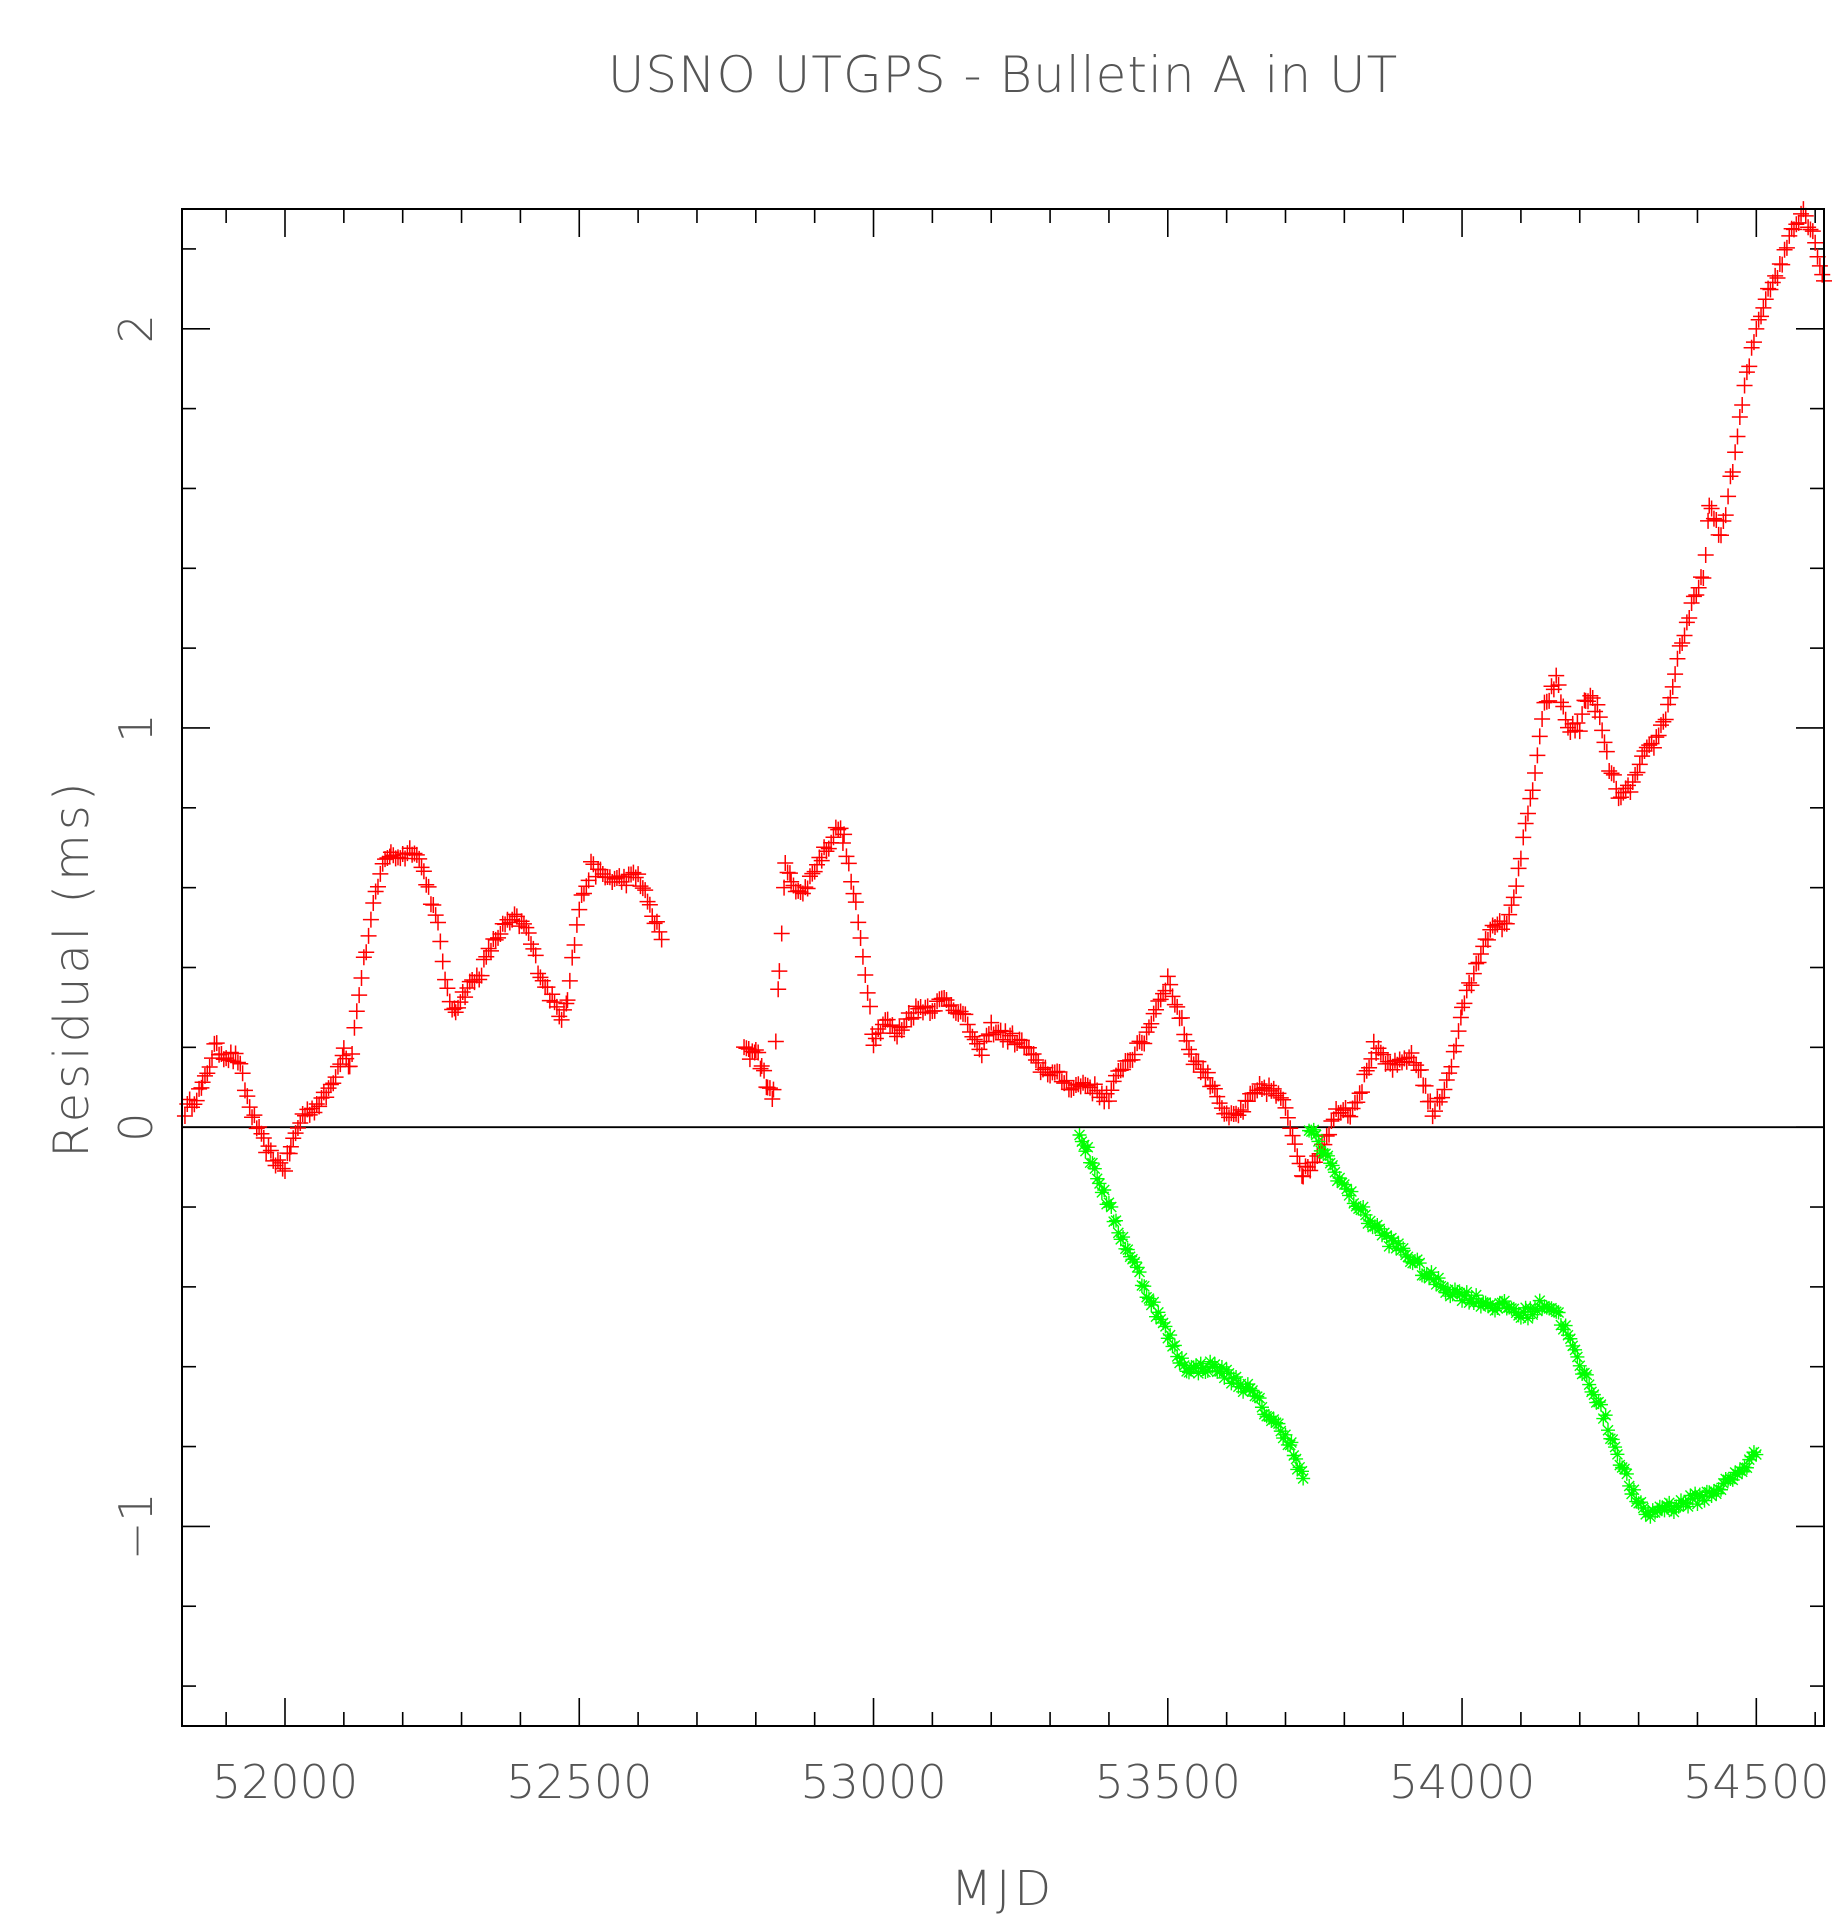  What do you see at coordinates (136, 1127) in the screenshot?
I see `y-tick-label: 0` at bounding box center [136, 1127].